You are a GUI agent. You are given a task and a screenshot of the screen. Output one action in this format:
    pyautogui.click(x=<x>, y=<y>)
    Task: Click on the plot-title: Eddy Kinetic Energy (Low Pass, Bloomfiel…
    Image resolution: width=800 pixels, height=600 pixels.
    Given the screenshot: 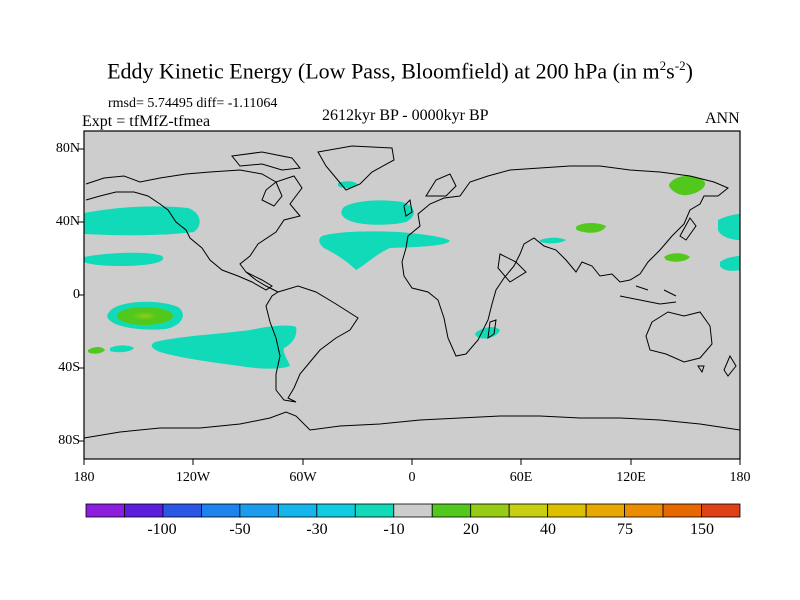 What is the action you would take?
    pyautogui.click(x=400, y=71)
    